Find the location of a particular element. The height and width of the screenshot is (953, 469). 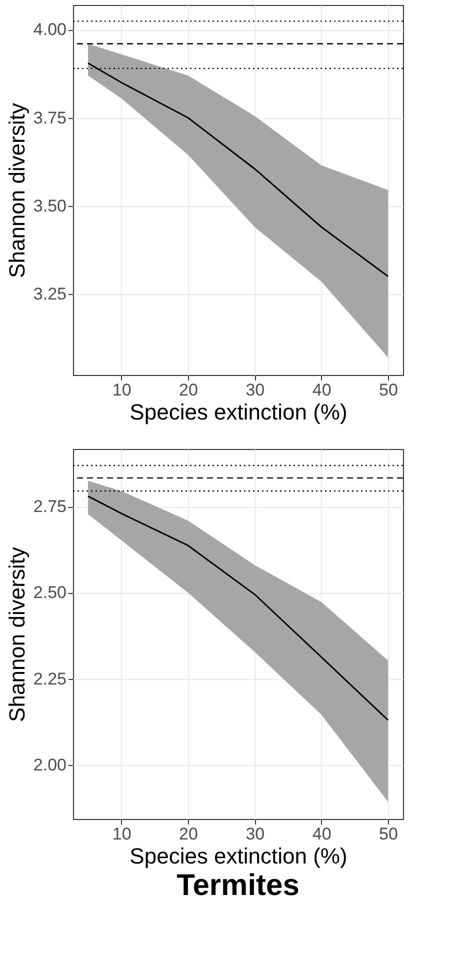

y-tick-label: 3.75 is located at coordinates (49, 118).